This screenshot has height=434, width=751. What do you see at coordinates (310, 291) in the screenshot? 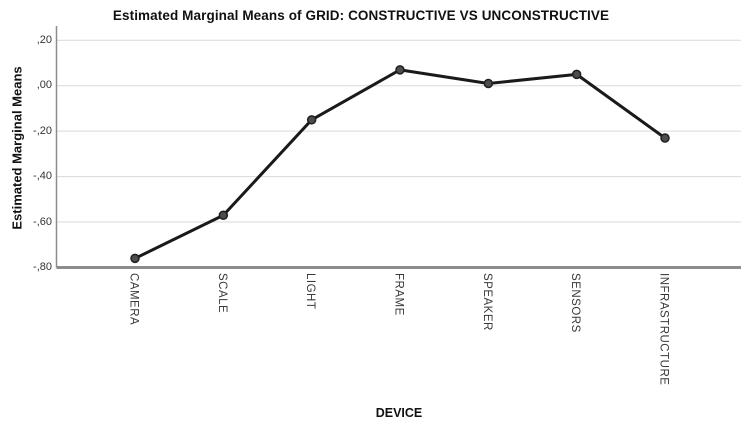
I see `x-tick-label: LIGHT` at bounding box center [310, 291].